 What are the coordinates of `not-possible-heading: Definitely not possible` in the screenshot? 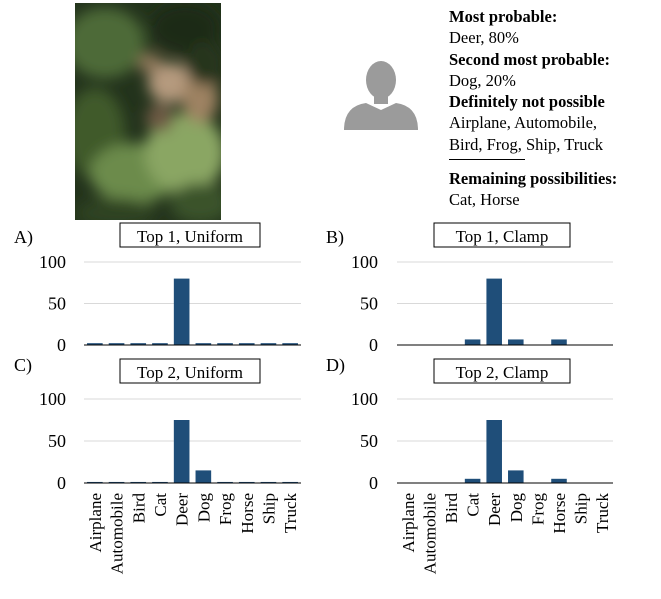 It's located at (527, 102).